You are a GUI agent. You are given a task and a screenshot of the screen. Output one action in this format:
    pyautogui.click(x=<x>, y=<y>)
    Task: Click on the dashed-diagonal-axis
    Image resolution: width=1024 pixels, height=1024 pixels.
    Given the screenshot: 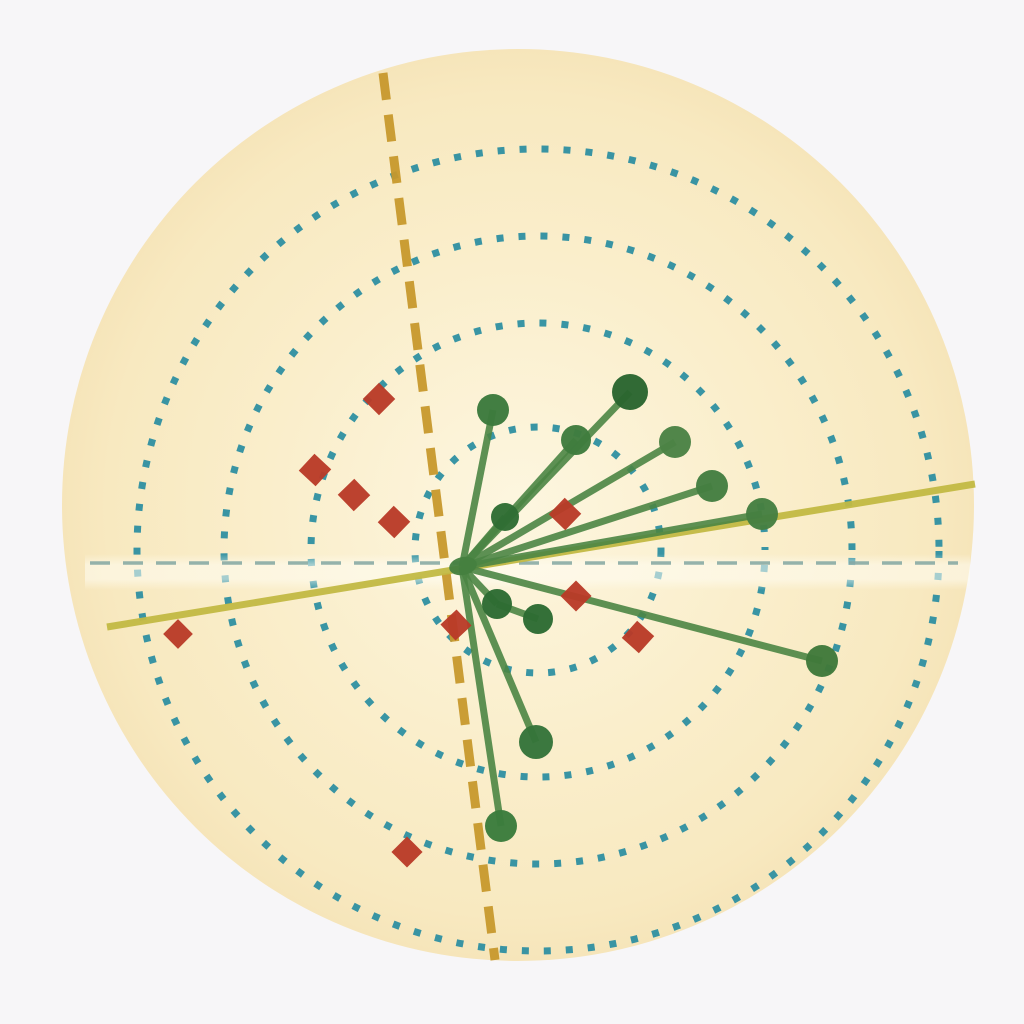 What is the action you would take?
    pyautogui.click(x=439, y=516)
    